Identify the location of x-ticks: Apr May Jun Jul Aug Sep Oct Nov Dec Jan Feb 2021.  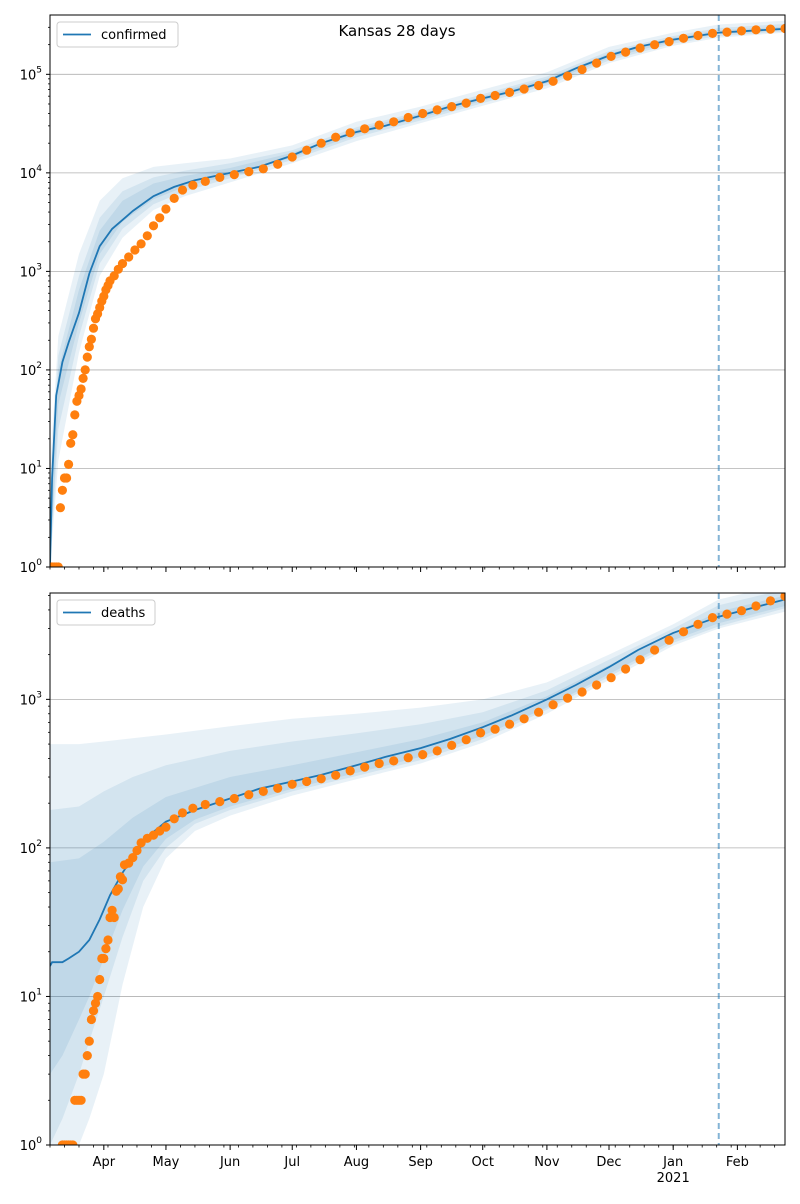
(412, 1165).